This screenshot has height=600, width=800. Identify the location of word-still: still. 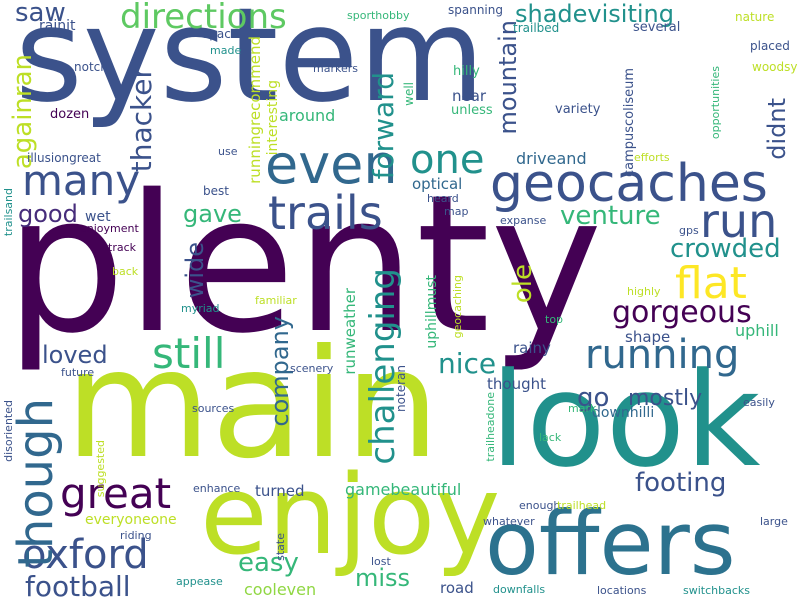
(189, 353).